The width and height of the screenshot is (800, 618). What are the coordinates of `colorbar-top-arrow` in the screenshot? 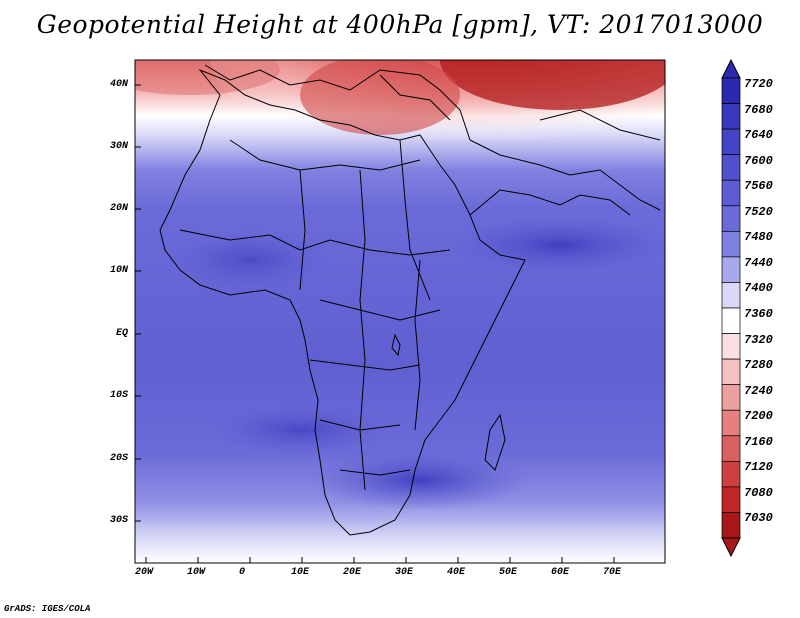 It's located at (731, 68).